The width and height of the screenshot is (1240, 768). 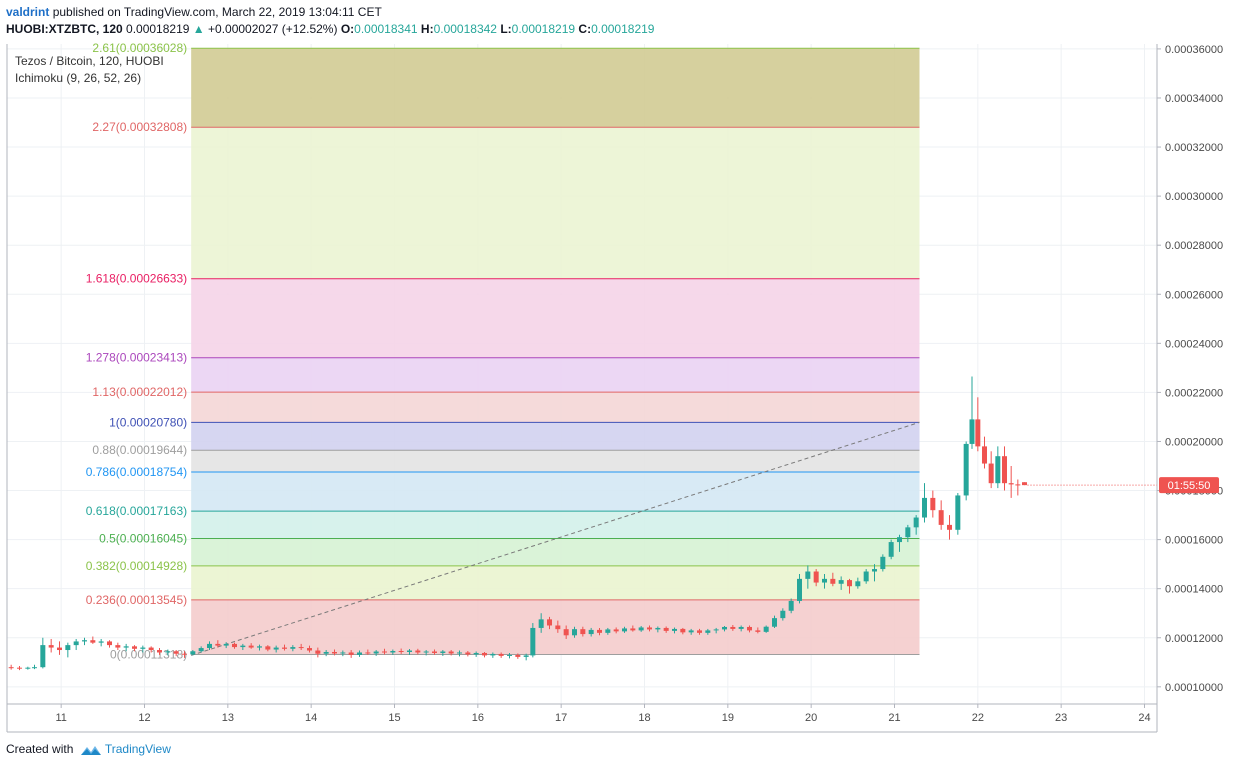 I want to click on last-price: 0.00018219, so click(x=158, y=29).